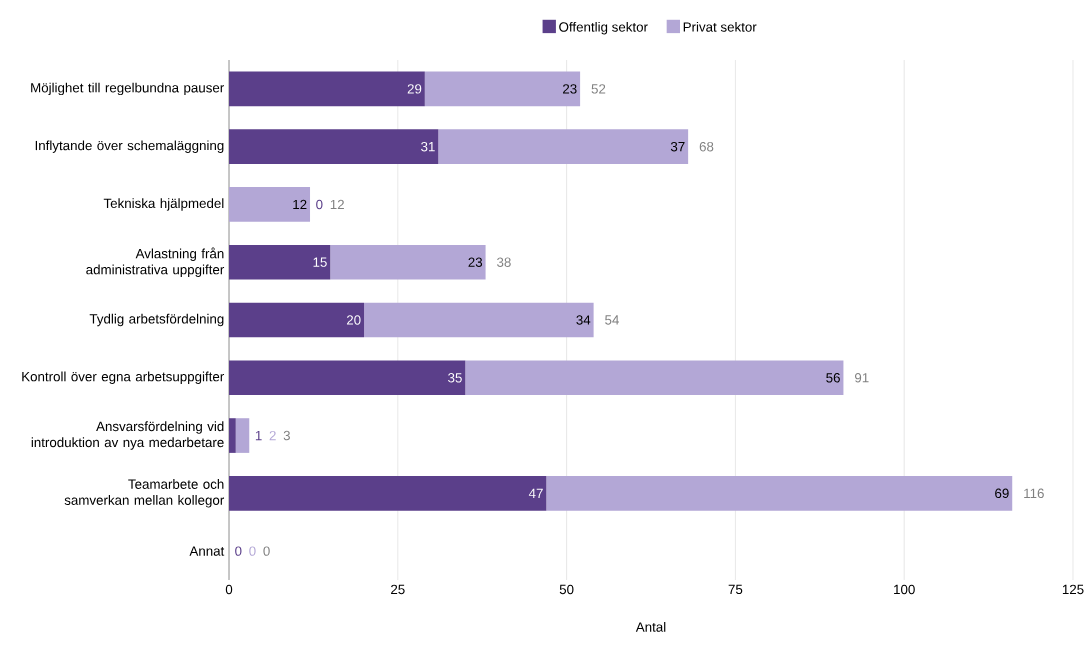 This screenshot has width=1086, height=648. Describe the element at coordinates (706, 146) in the screenshot. I see `total-label: 68` at that location.